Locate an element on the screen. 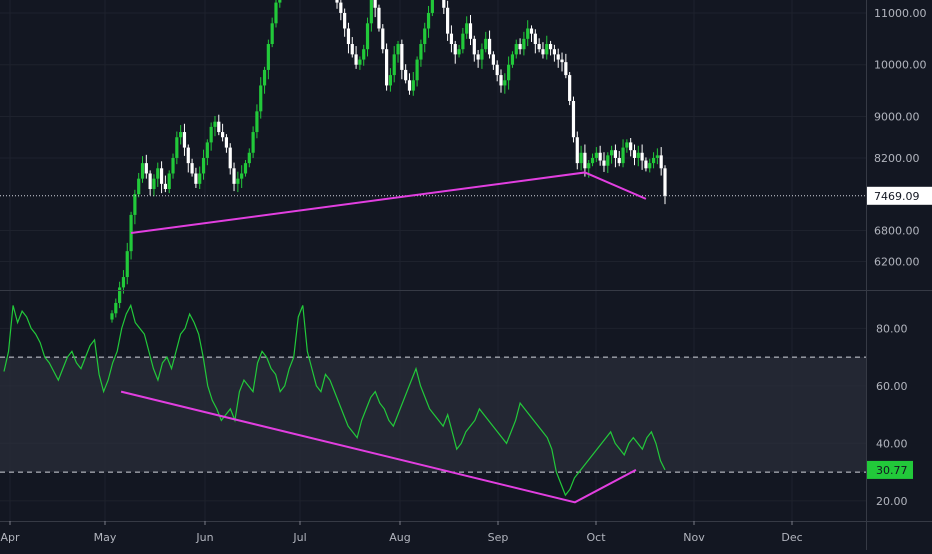 This screenshot has height=554, width=932. time-tick-label: Jul is located at coordinates (299, 537).